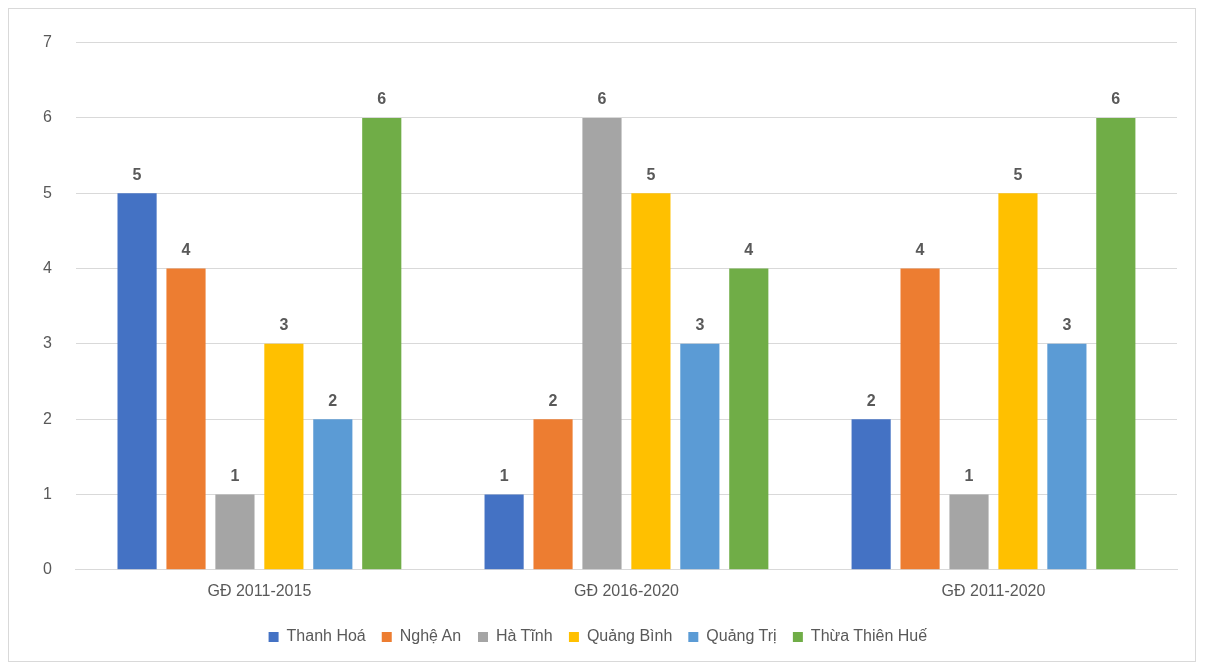  Describe the element at coordinates (47, 418) in the screenshot. I see `y-tick-label: 2` at that location.